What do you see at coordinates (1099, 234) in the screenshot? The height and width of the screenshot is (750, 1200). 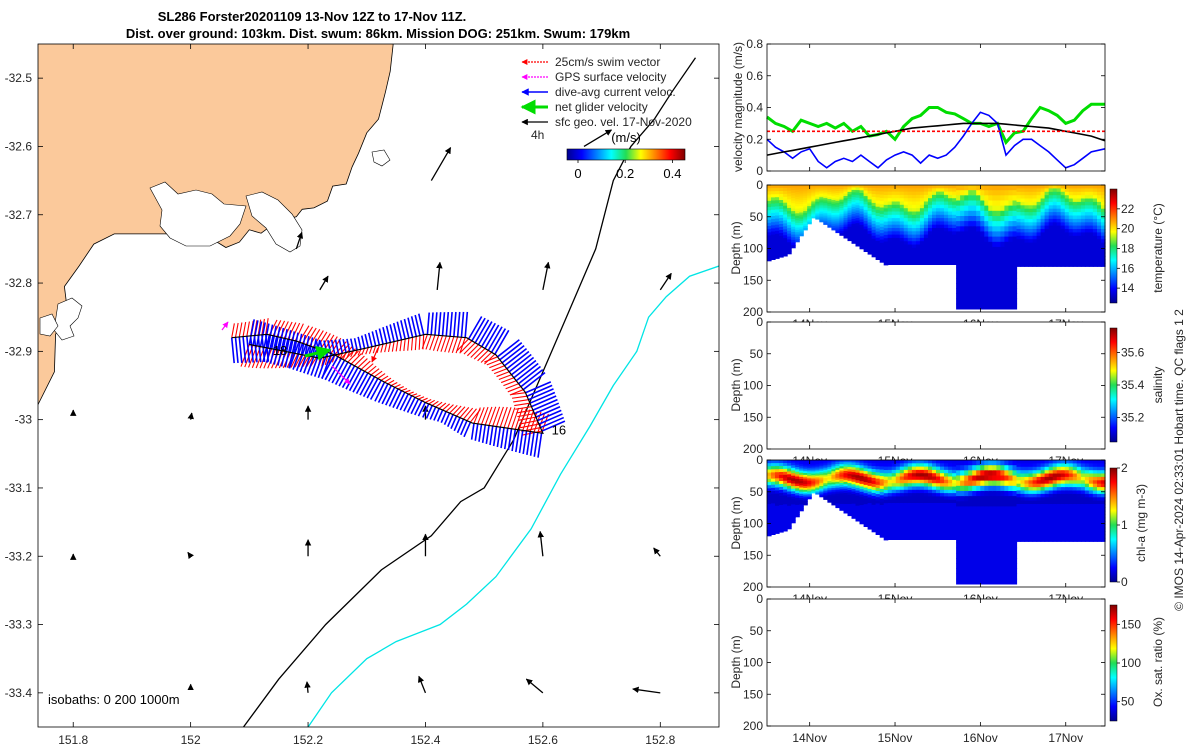 I see `sec0-cell-1982` at bounding box center [1099, 234].